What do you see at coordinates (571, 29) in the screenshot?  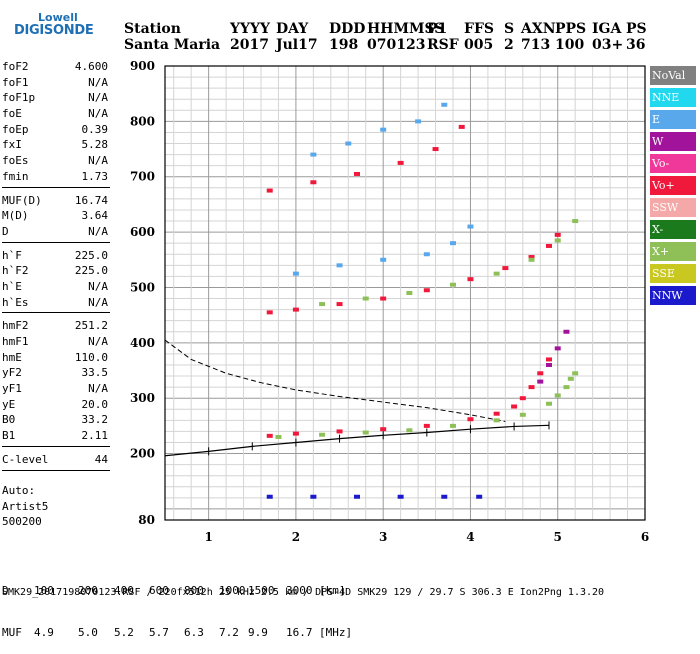 I see `header-row1-cell: PPS` at bounding box center [571, 29].